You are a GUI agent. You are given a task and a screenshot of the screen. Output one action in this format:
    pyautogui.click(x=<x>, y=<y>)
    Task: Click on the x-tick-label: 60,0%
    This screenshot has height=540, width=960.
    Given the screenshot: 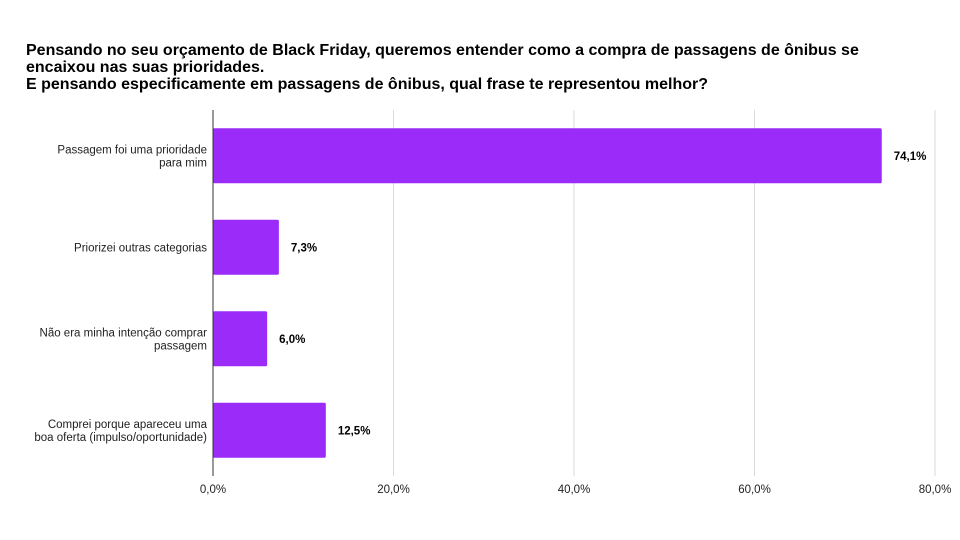 What is the action you would take?
    pyautogui.click(x=754, y=490)
    